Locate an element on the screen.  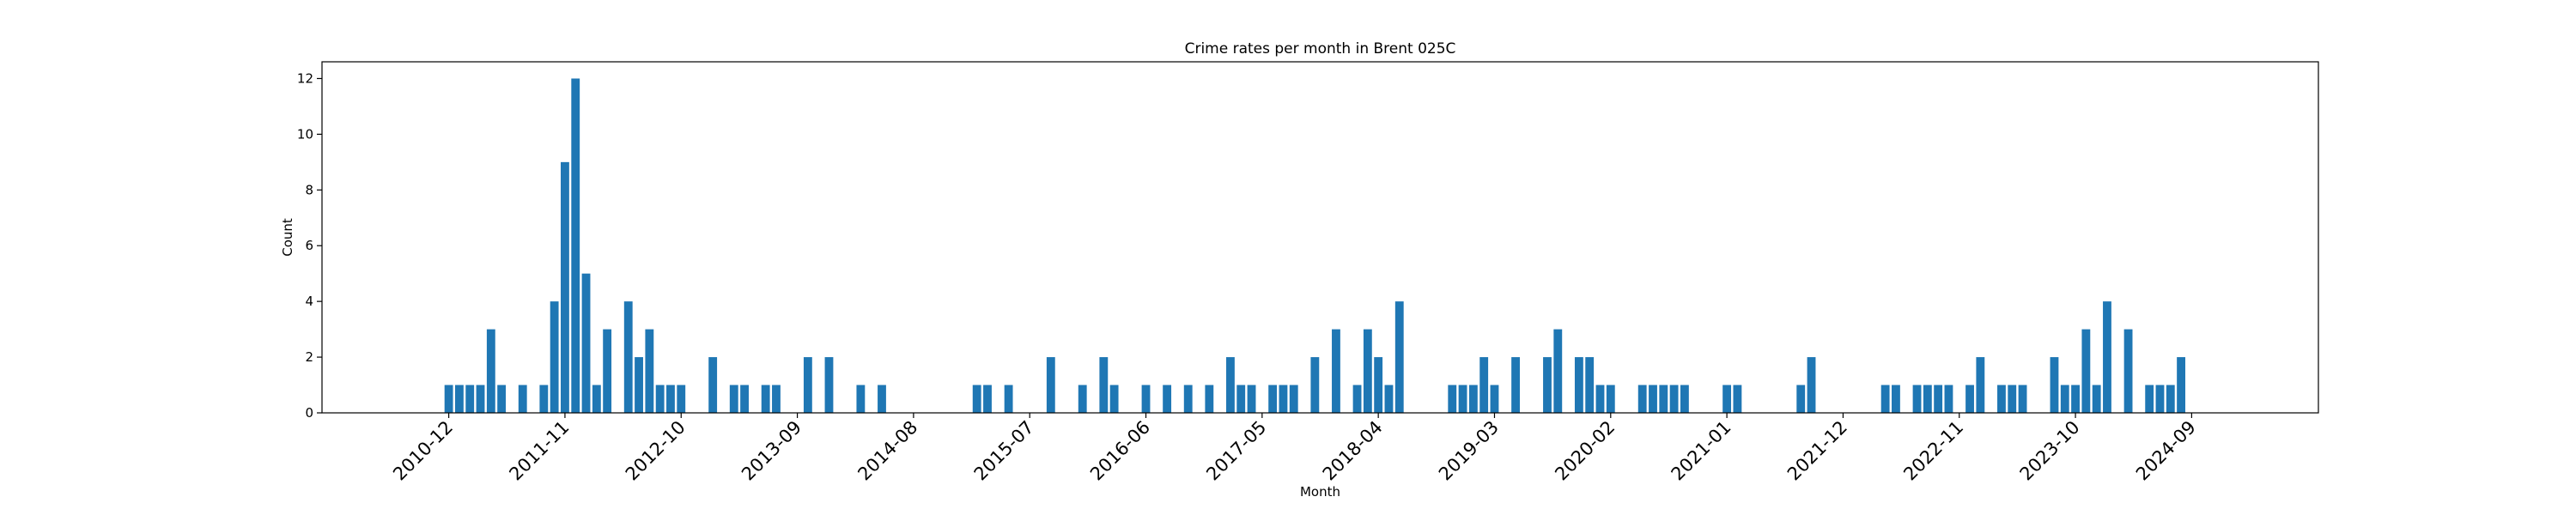
y-tick-label: 12 is located at coordinates (305, 78).